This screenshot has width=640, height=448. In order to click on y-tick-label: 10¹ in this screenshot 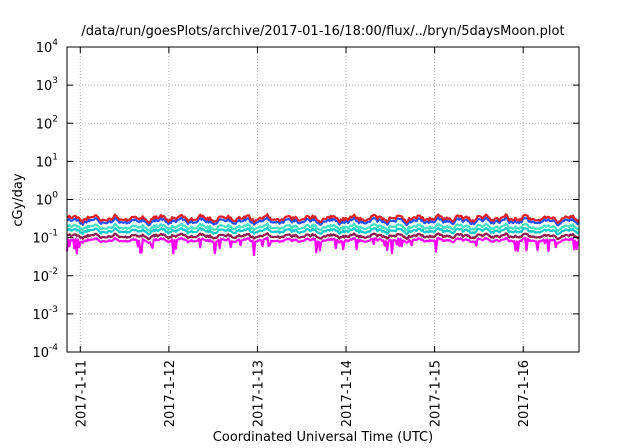, I will do `click(47, 161)`.